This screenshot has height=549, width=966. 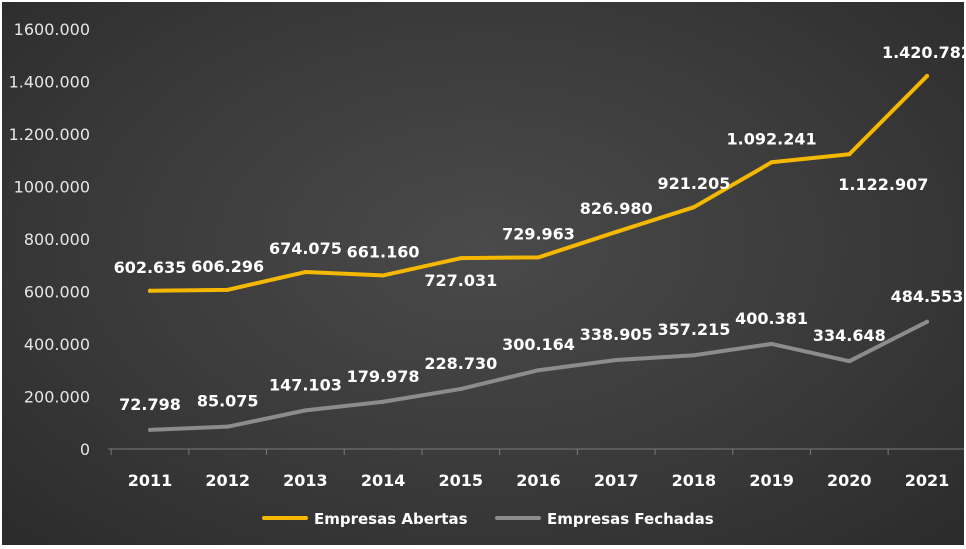 What do you see at coordinates (771, 318) in the screenshot?
I see `data-label: 400.381` at bounding box center [771, 318].